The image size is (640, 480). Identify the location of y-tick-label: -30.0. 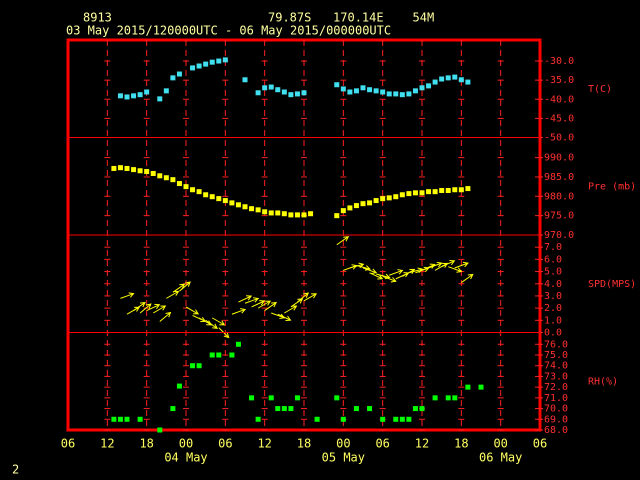
(559, 61).